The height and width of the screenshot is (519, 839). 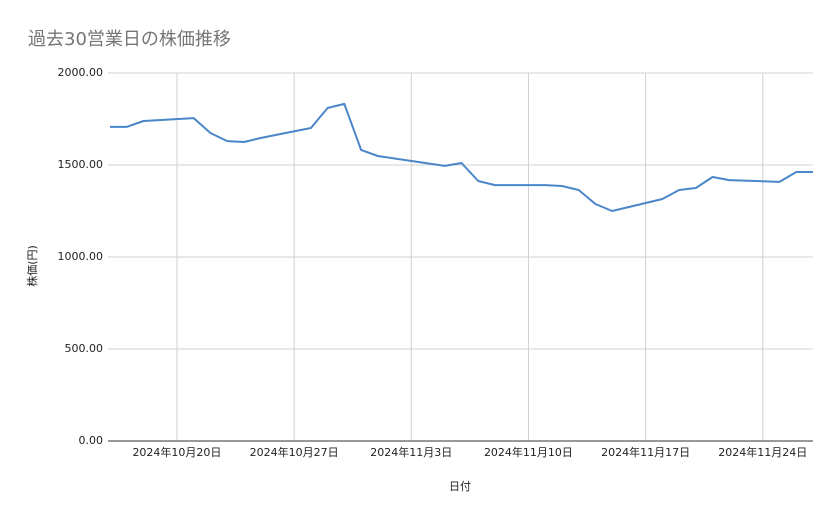 I want to click on x-tick-label: 2024年11月17日, so click(x=645, y=452).